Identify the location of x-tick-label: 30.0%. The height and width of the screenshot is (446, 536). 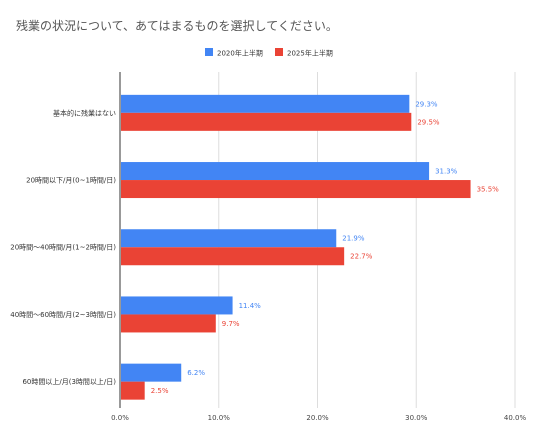
(416, 418).